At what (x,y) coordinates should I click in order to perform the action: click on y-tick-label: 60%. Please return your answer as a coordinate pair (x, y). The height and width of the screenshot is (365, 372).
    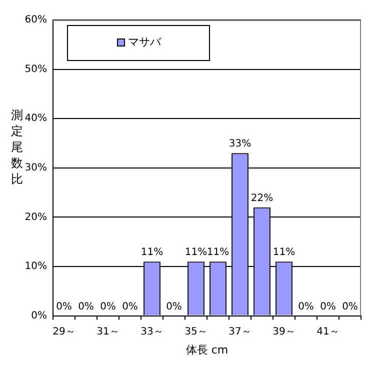
    Looking at the image, I should click on (35, 20).